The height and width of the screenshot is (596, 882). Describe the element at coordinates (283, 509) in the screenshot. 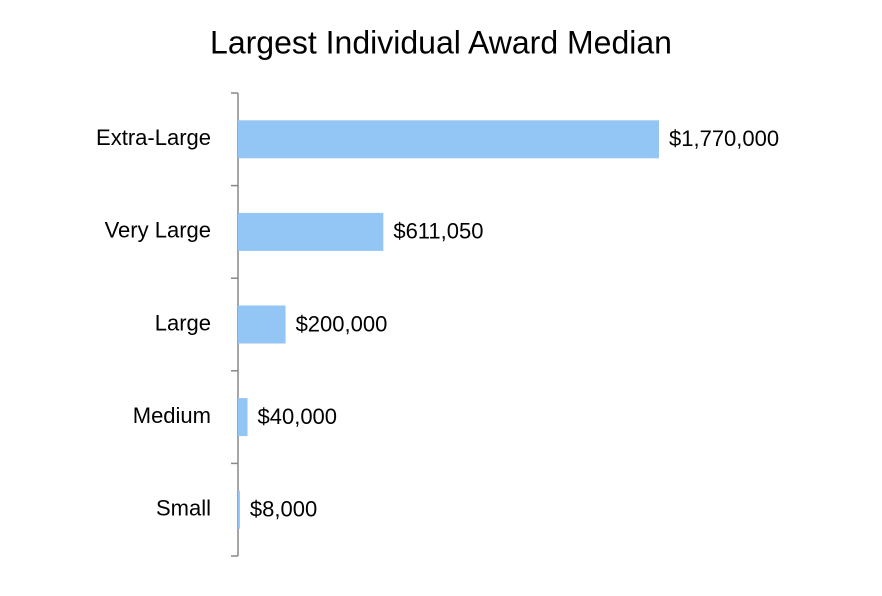

I see `value-label: $8,000` at that location.